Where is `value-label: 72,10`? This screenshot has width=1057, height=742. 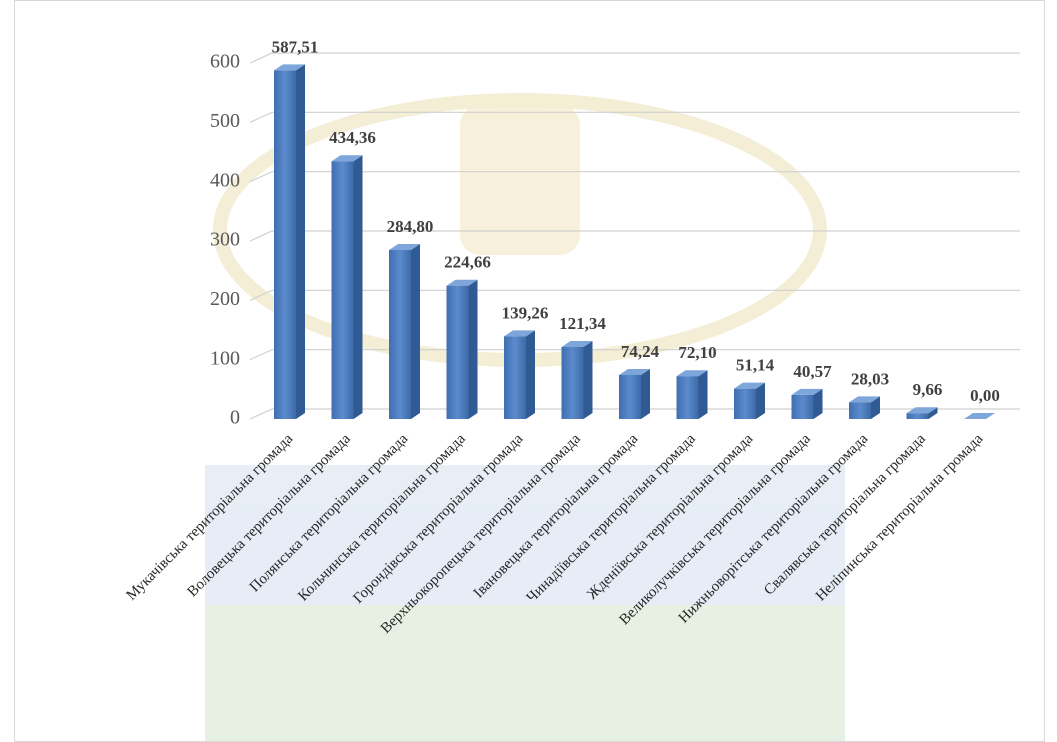 value-label: 72,10 is located at coordinates (697, 352).